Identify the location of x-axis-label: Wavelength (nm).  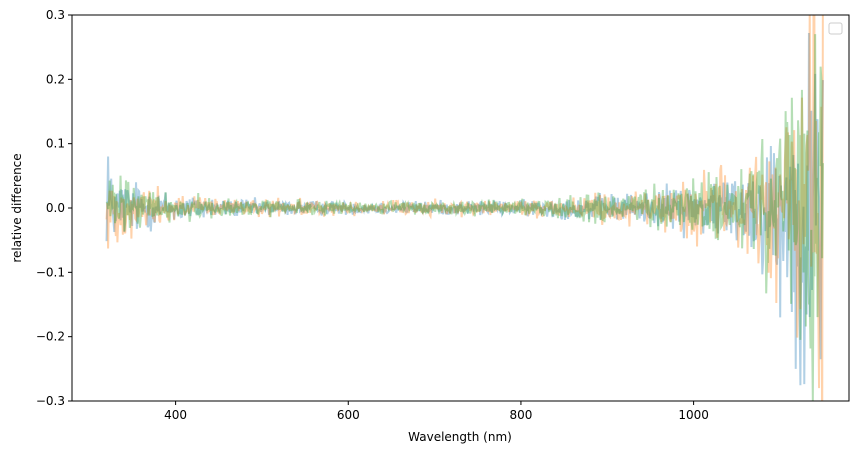
(460, 437).